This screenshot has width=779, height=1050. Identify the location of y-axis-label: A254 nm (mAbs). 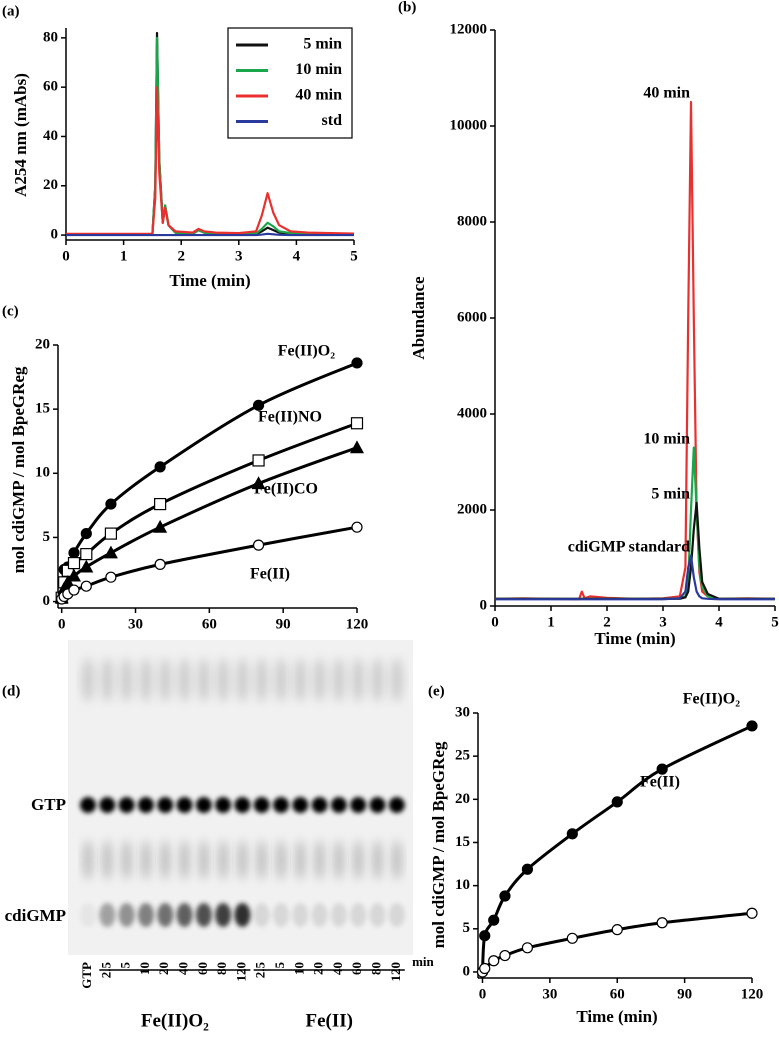
(20, 135).